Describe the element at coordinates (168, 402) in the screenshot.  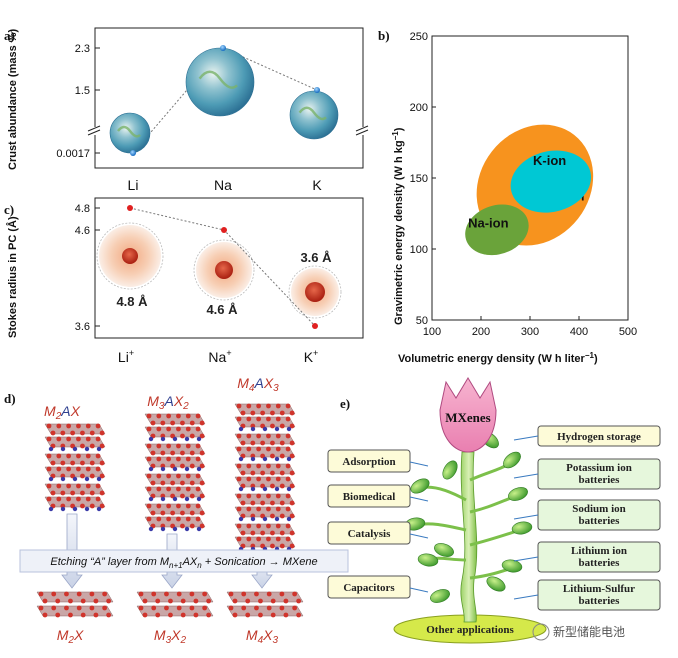
I see `max-phase-formula: M3AX2` at that location.